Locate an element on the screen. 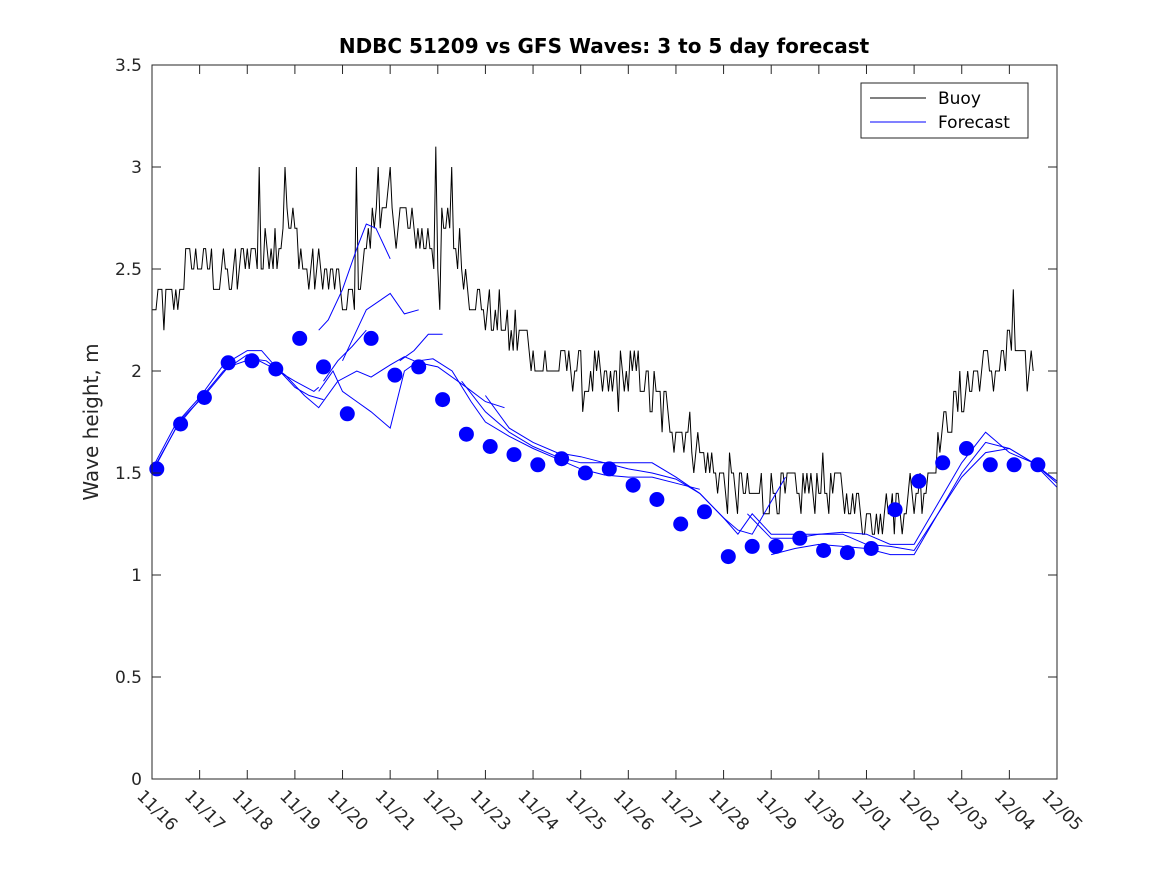 This screenshot has width=1167, height=875. x-tick-label: 11/25 is located at coordinates (585, 810).